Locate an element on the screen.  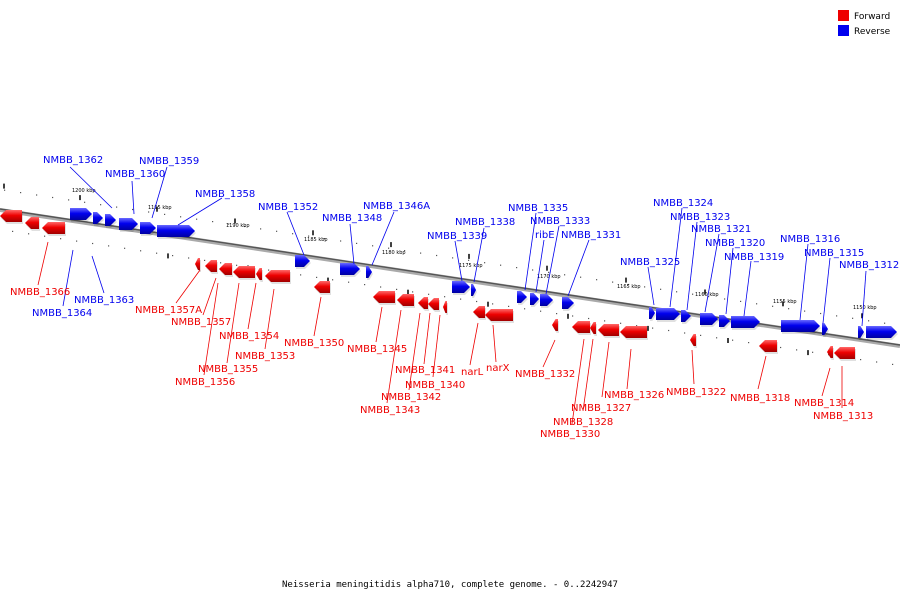
legend-reverse-swatch is located at coordinates (843, 30).